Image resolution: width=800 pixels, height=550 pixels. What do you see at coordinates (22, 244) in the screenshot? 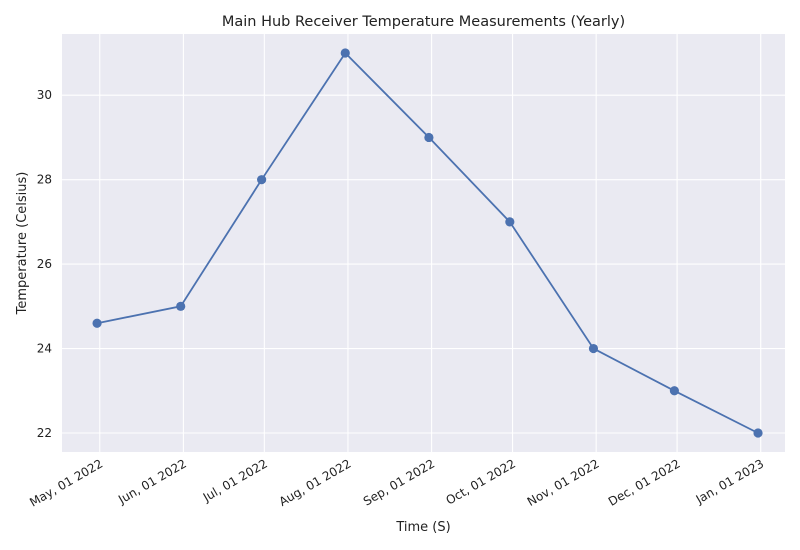
I see `y-axis-label: Temperature (Celsius)` at bounding box center [22, 244].